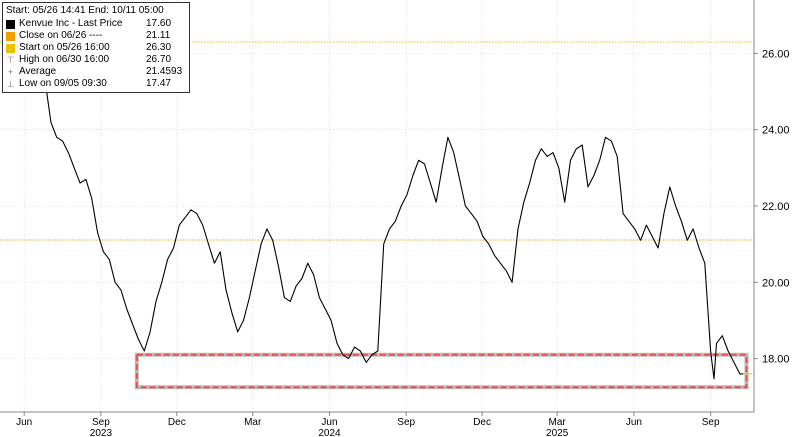 The width and height of the screenshot is (800, 437). I want to click on start-swatch, so click(10, 48).